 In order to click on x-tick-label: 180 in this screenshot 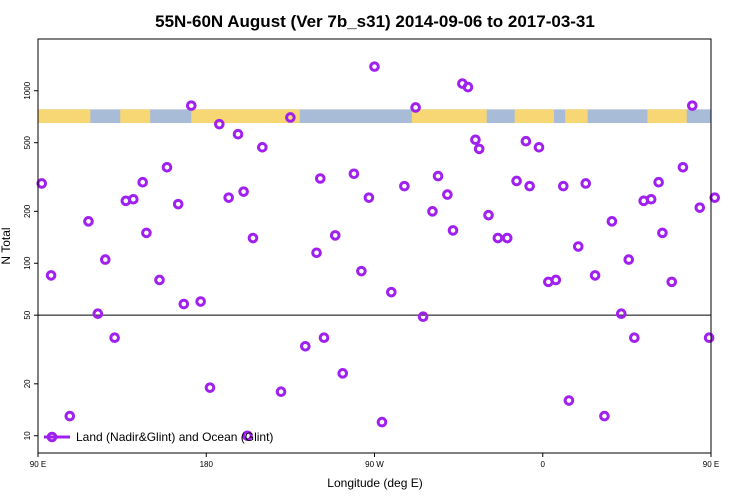, I will do `click(207, 464)`.